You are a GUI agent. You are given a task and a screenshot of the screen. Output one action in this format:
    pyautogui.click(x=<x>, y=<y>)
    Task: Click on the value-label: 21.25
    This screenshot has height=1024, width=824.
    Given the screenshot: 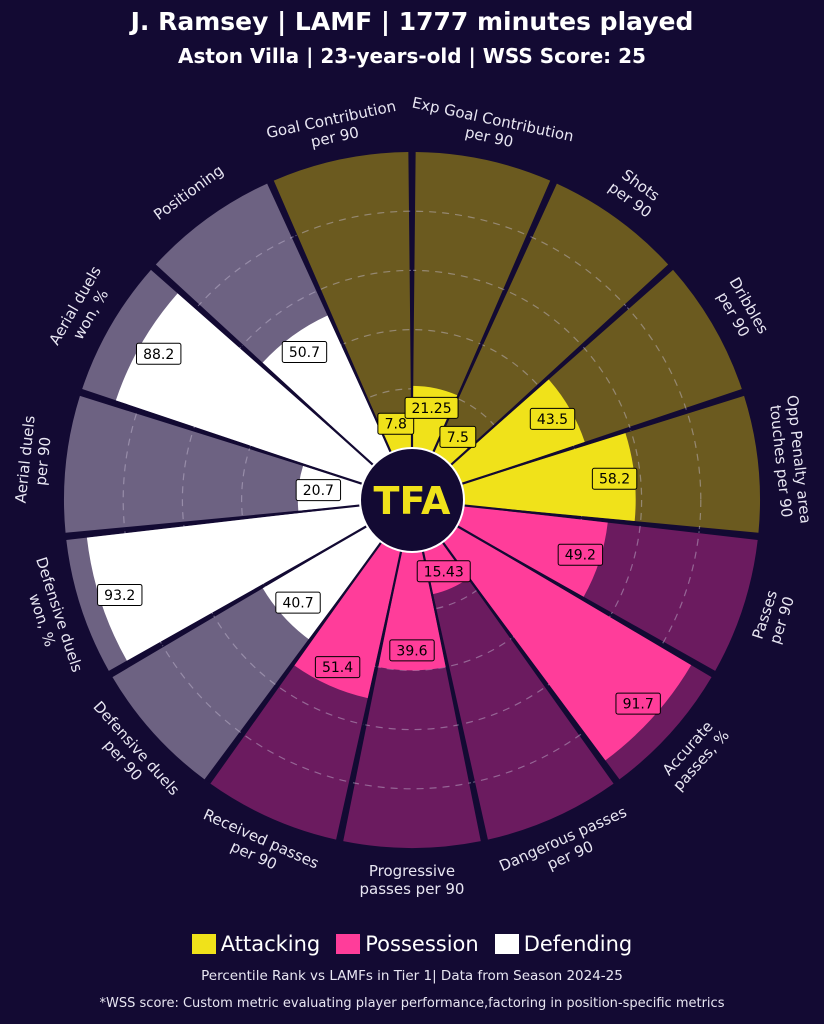 What is the action you would take?
    pyautogui.click(x=432, y=409)
    